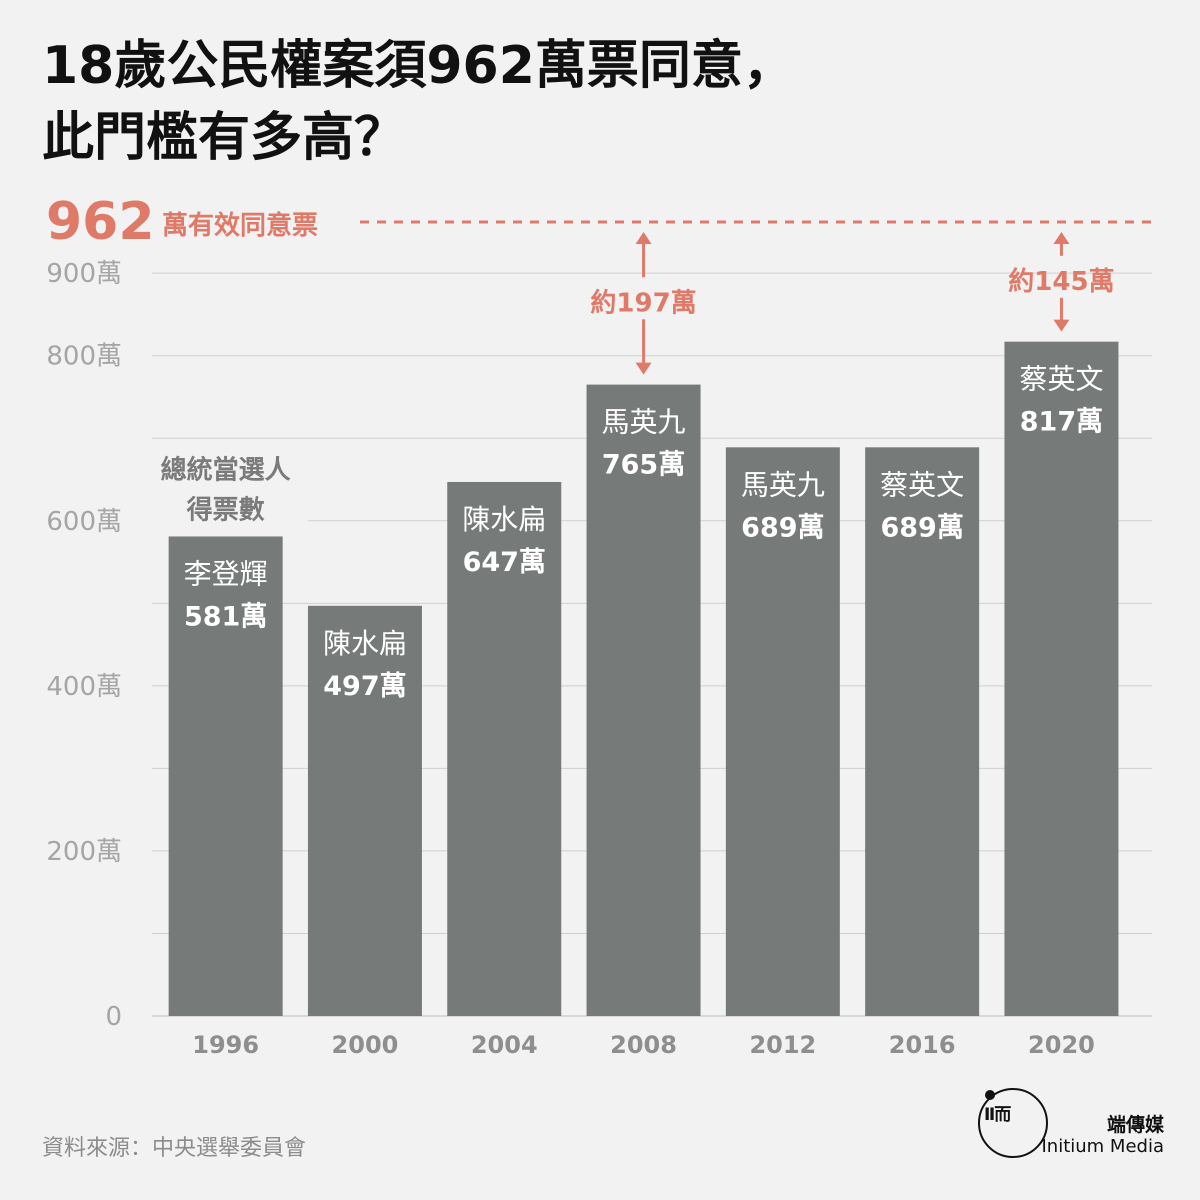 This screenshot has width=1200, height=1200. Describe the element at coordinates (782, 1045) in the screenshot. I see `x-tick-label: 2012` at that location.